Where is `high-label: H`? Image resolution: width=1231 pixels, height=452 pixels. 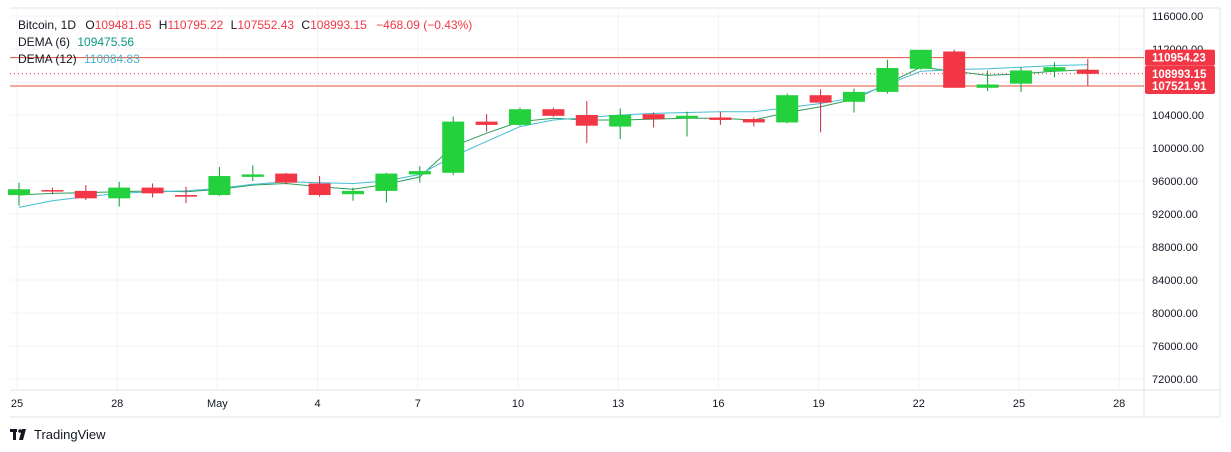
high-label: H is located at coordinates (163, 25).